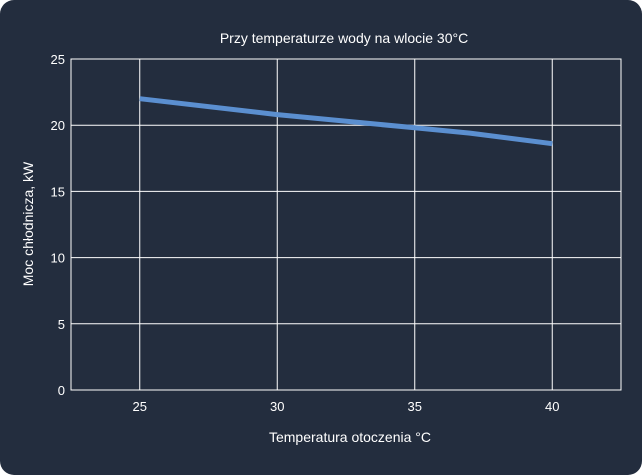  I want to click on y-tick-label: 5, so click(61, 324).